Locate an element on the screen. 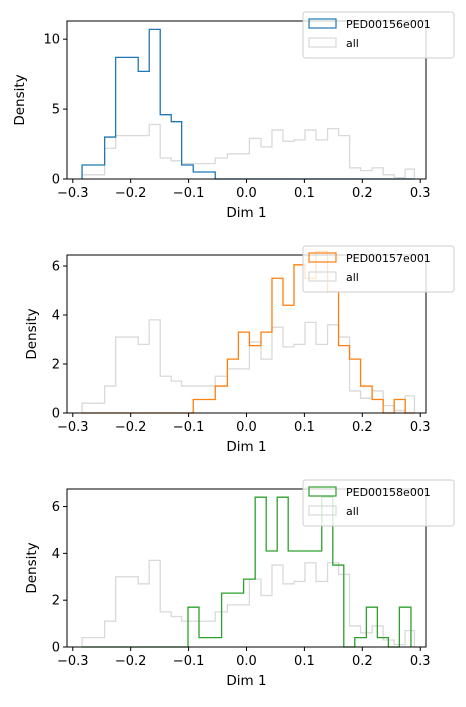  y-tick-label: 5 is located at coordinates (56, 110).